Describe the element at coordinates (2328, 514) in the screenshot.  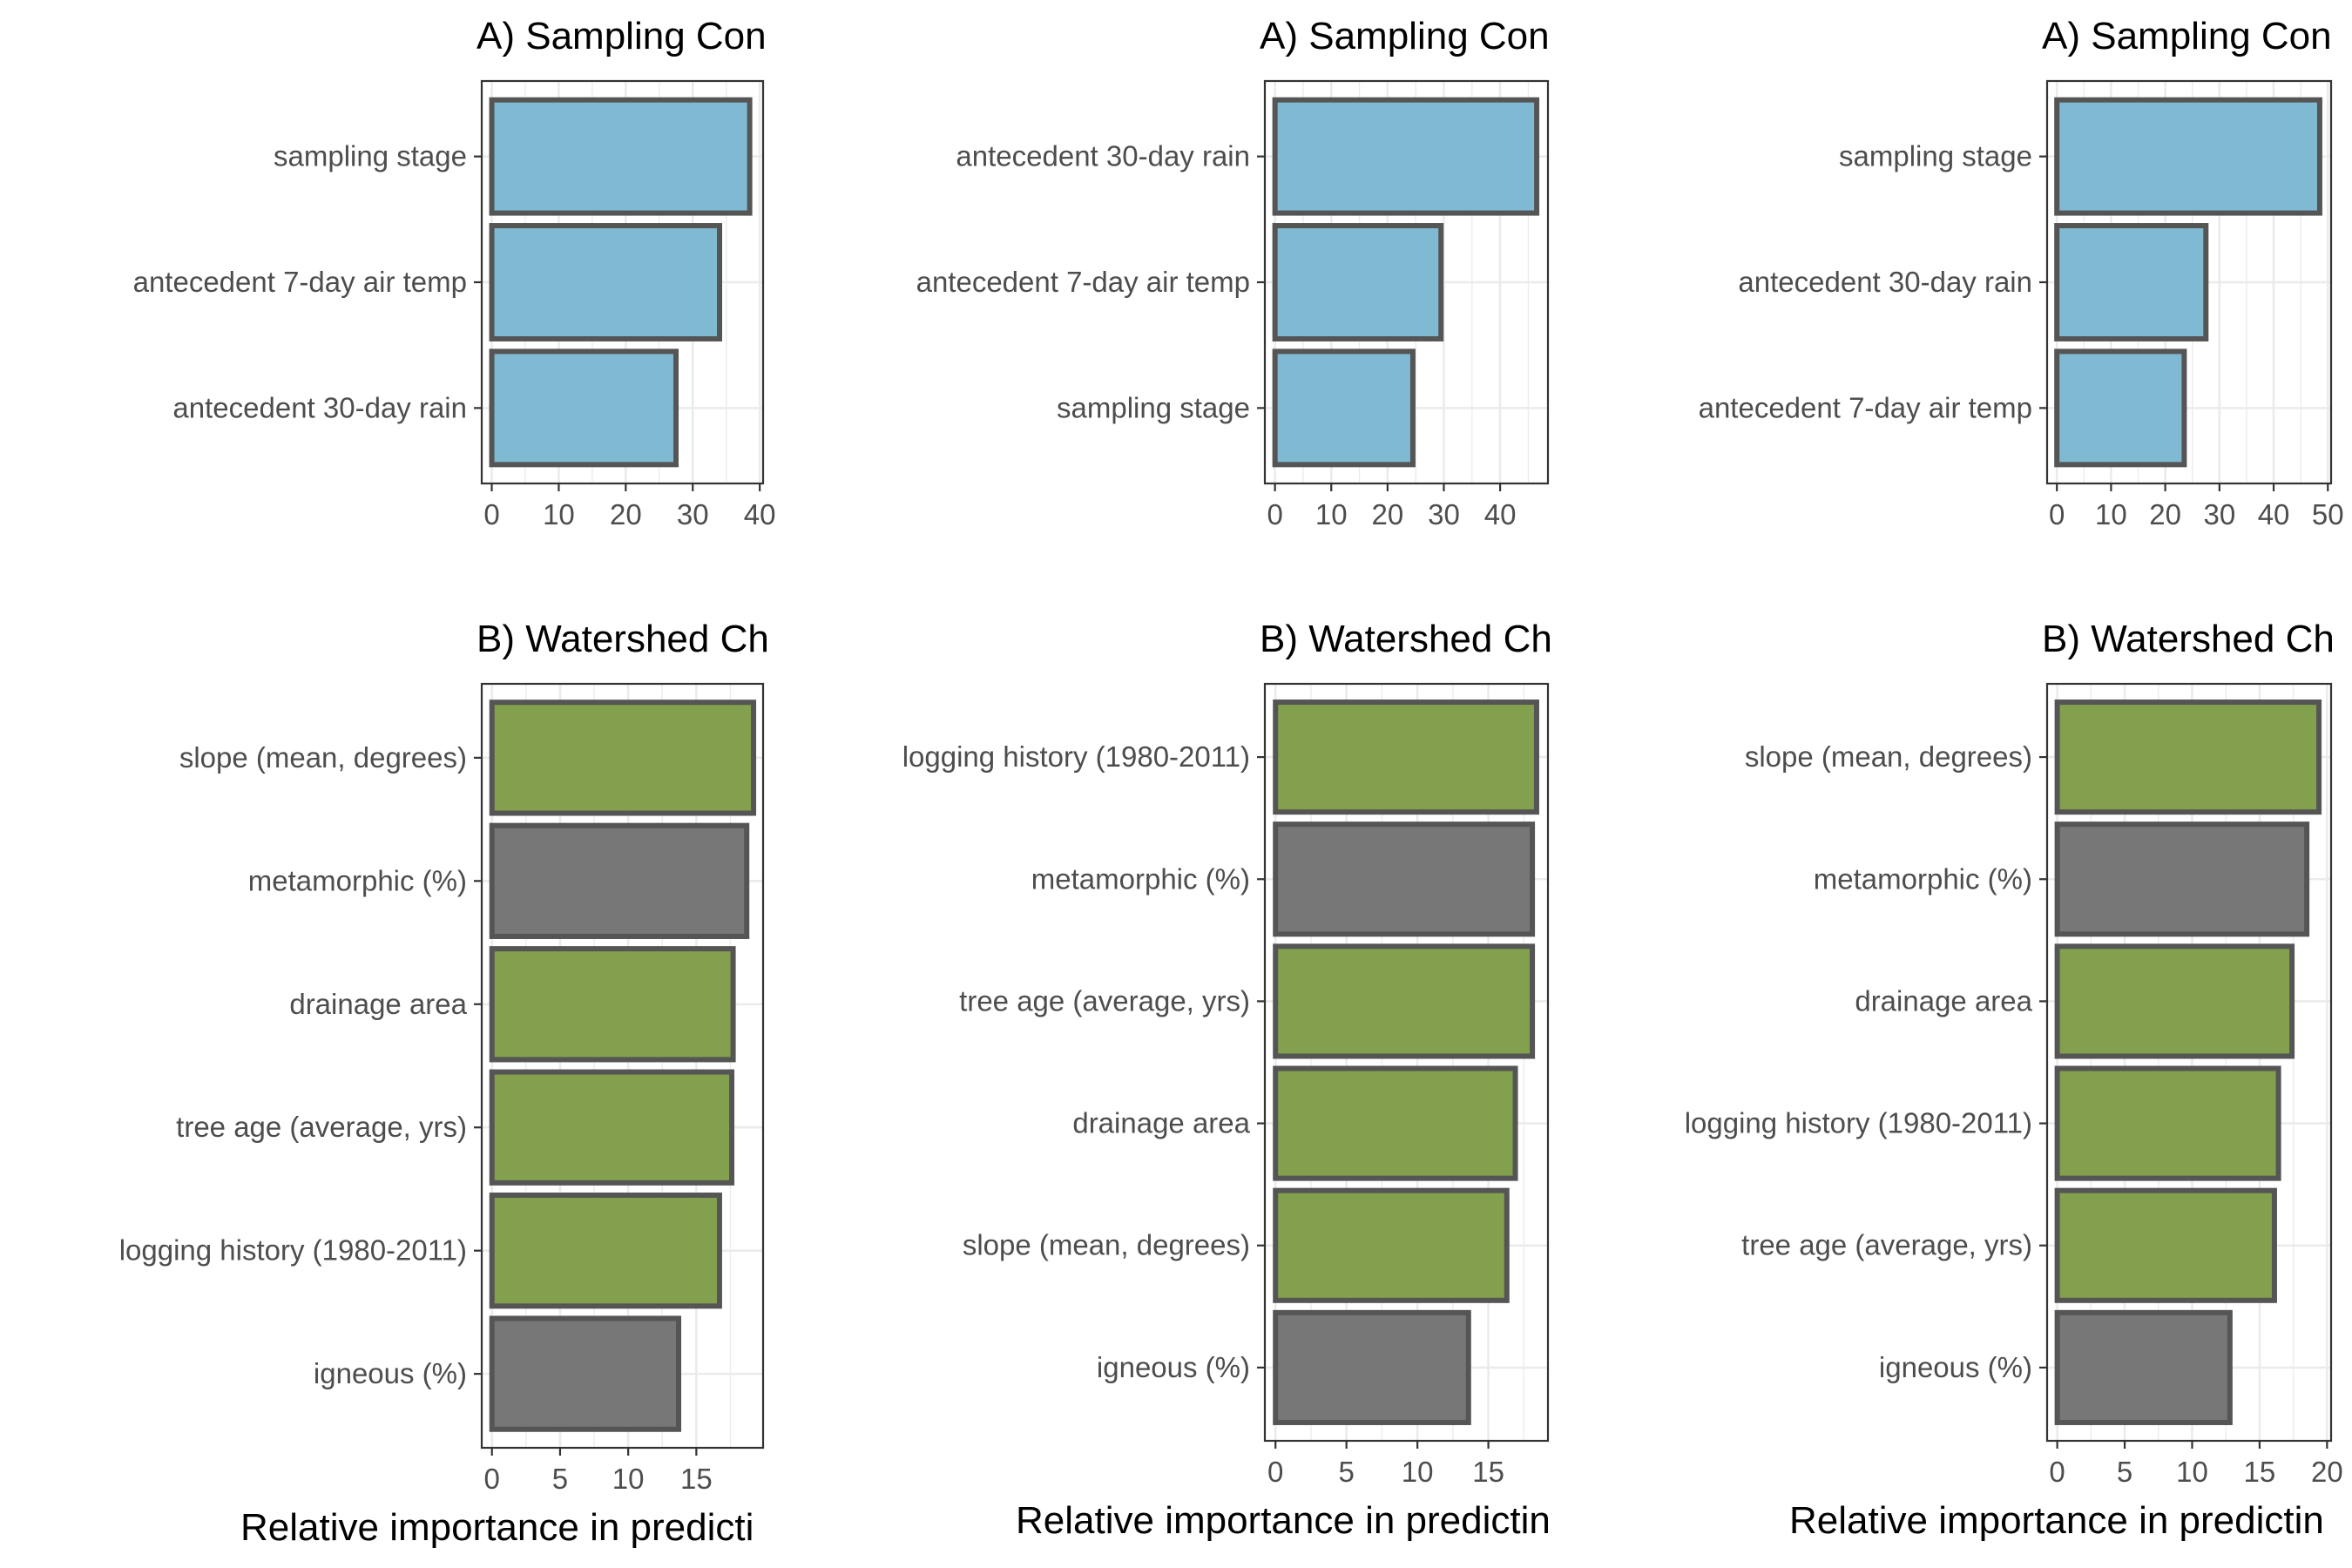
I see `x-tick-label: 50` at that location.